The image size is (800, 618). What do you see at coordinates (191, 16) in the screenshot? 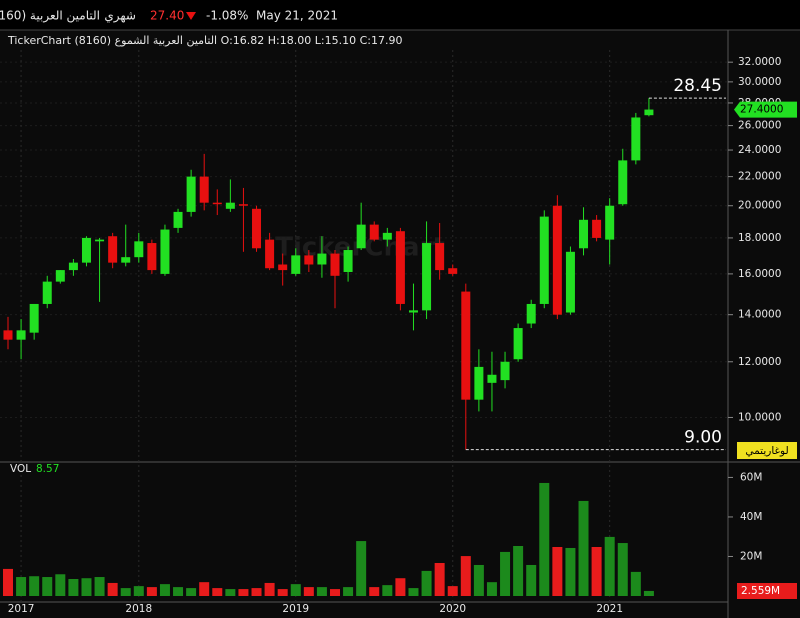
I see `down-arrow` at bounding box center [191, 16].